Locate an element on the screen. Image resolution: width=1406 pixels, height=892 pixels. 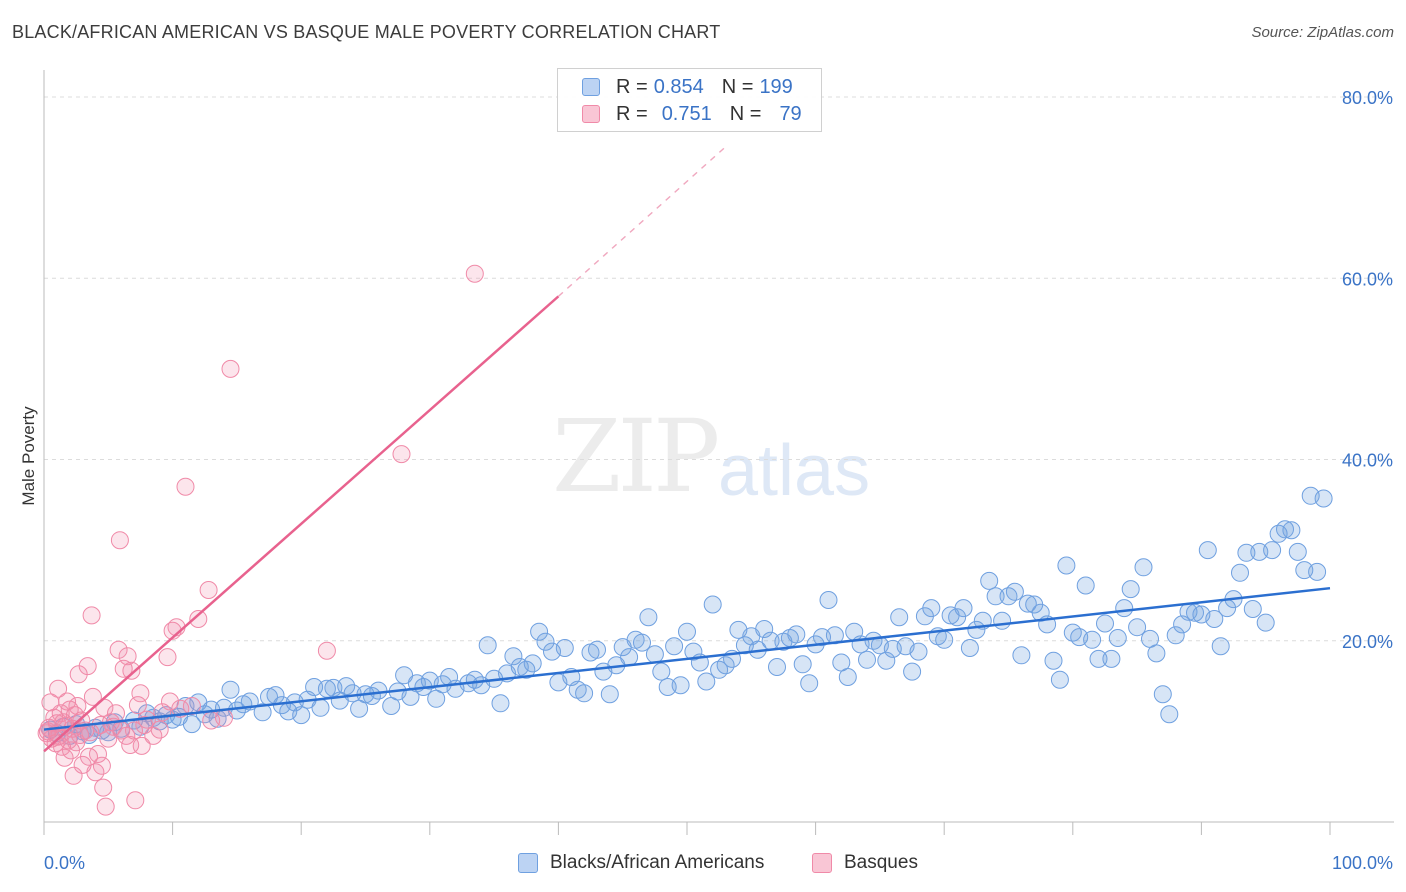
blacks-swatch is located at coordinates (591, 87).